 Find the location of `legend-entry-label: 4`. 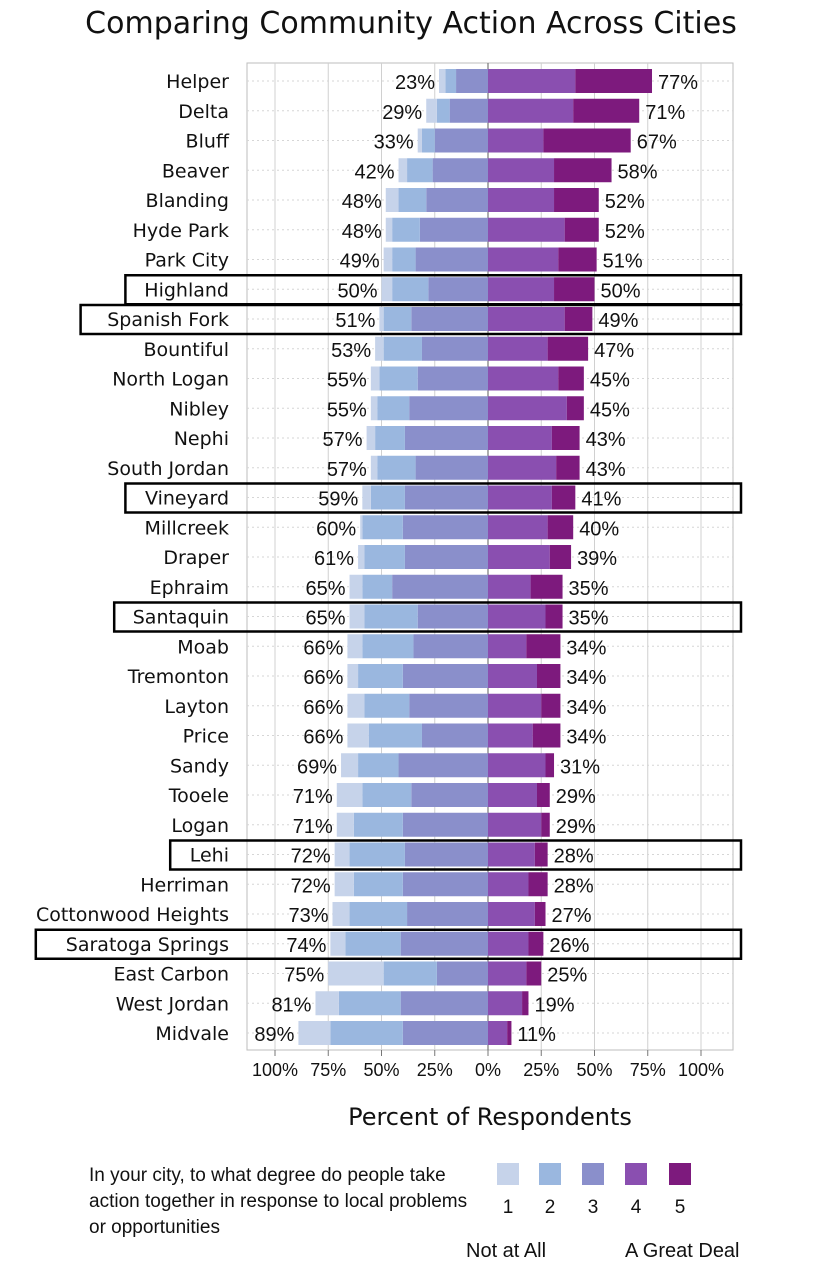

legend-entry-label: 4 is located at coordinates (636, 1207).